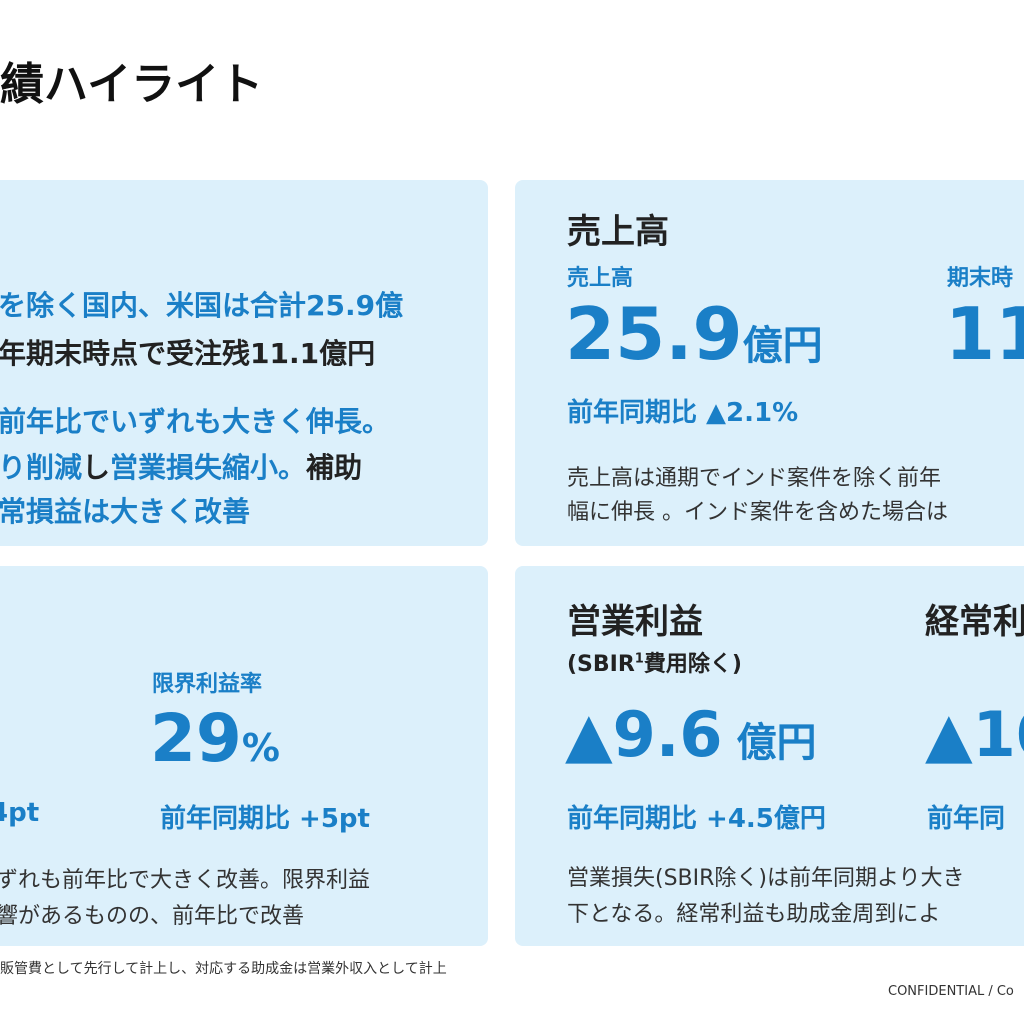  What do you see at coordinates (260, 748) in the screenshot?
I see `margin-unit: %` at bounding box center [260, 748].